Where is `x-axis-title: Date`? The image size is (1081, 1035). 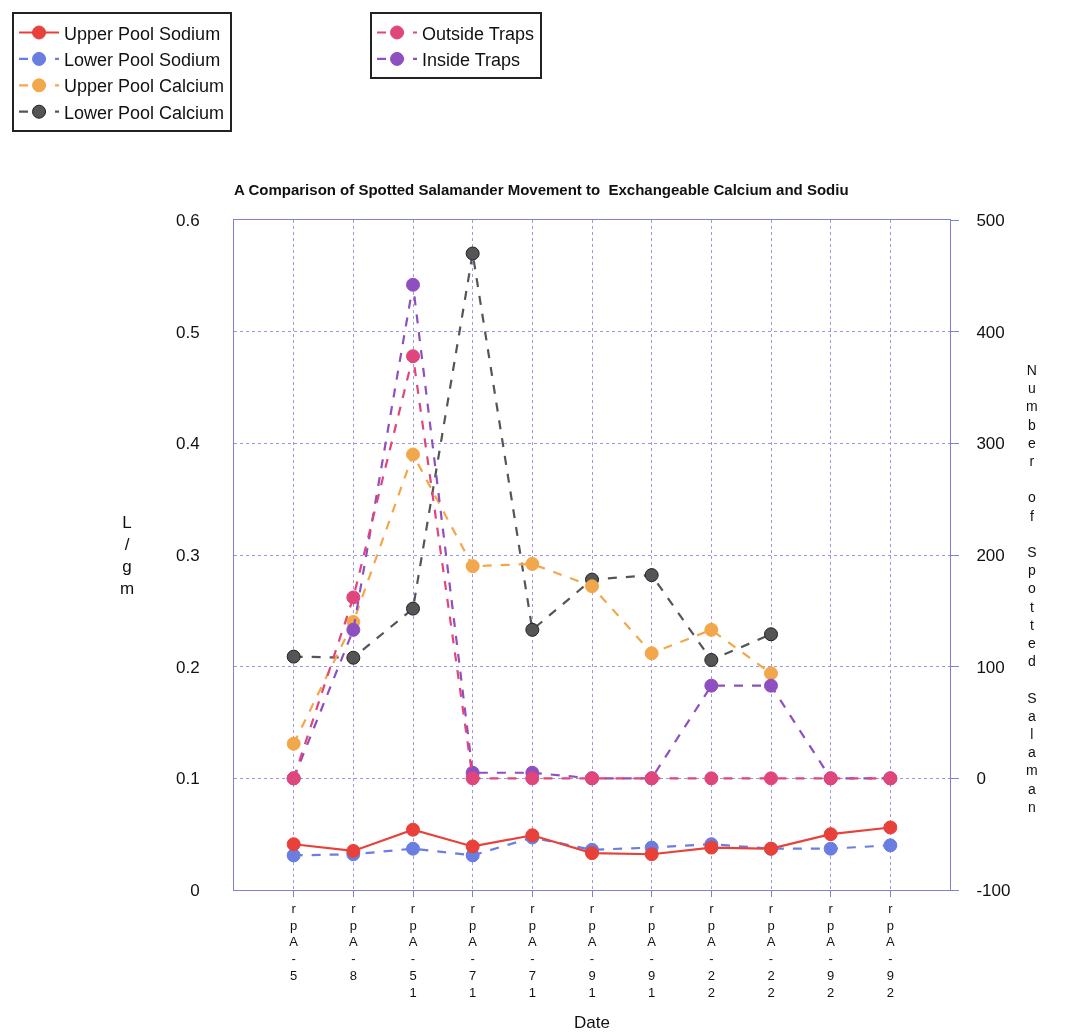 x-axis-title: Date is located at coordinates (592, 1022).